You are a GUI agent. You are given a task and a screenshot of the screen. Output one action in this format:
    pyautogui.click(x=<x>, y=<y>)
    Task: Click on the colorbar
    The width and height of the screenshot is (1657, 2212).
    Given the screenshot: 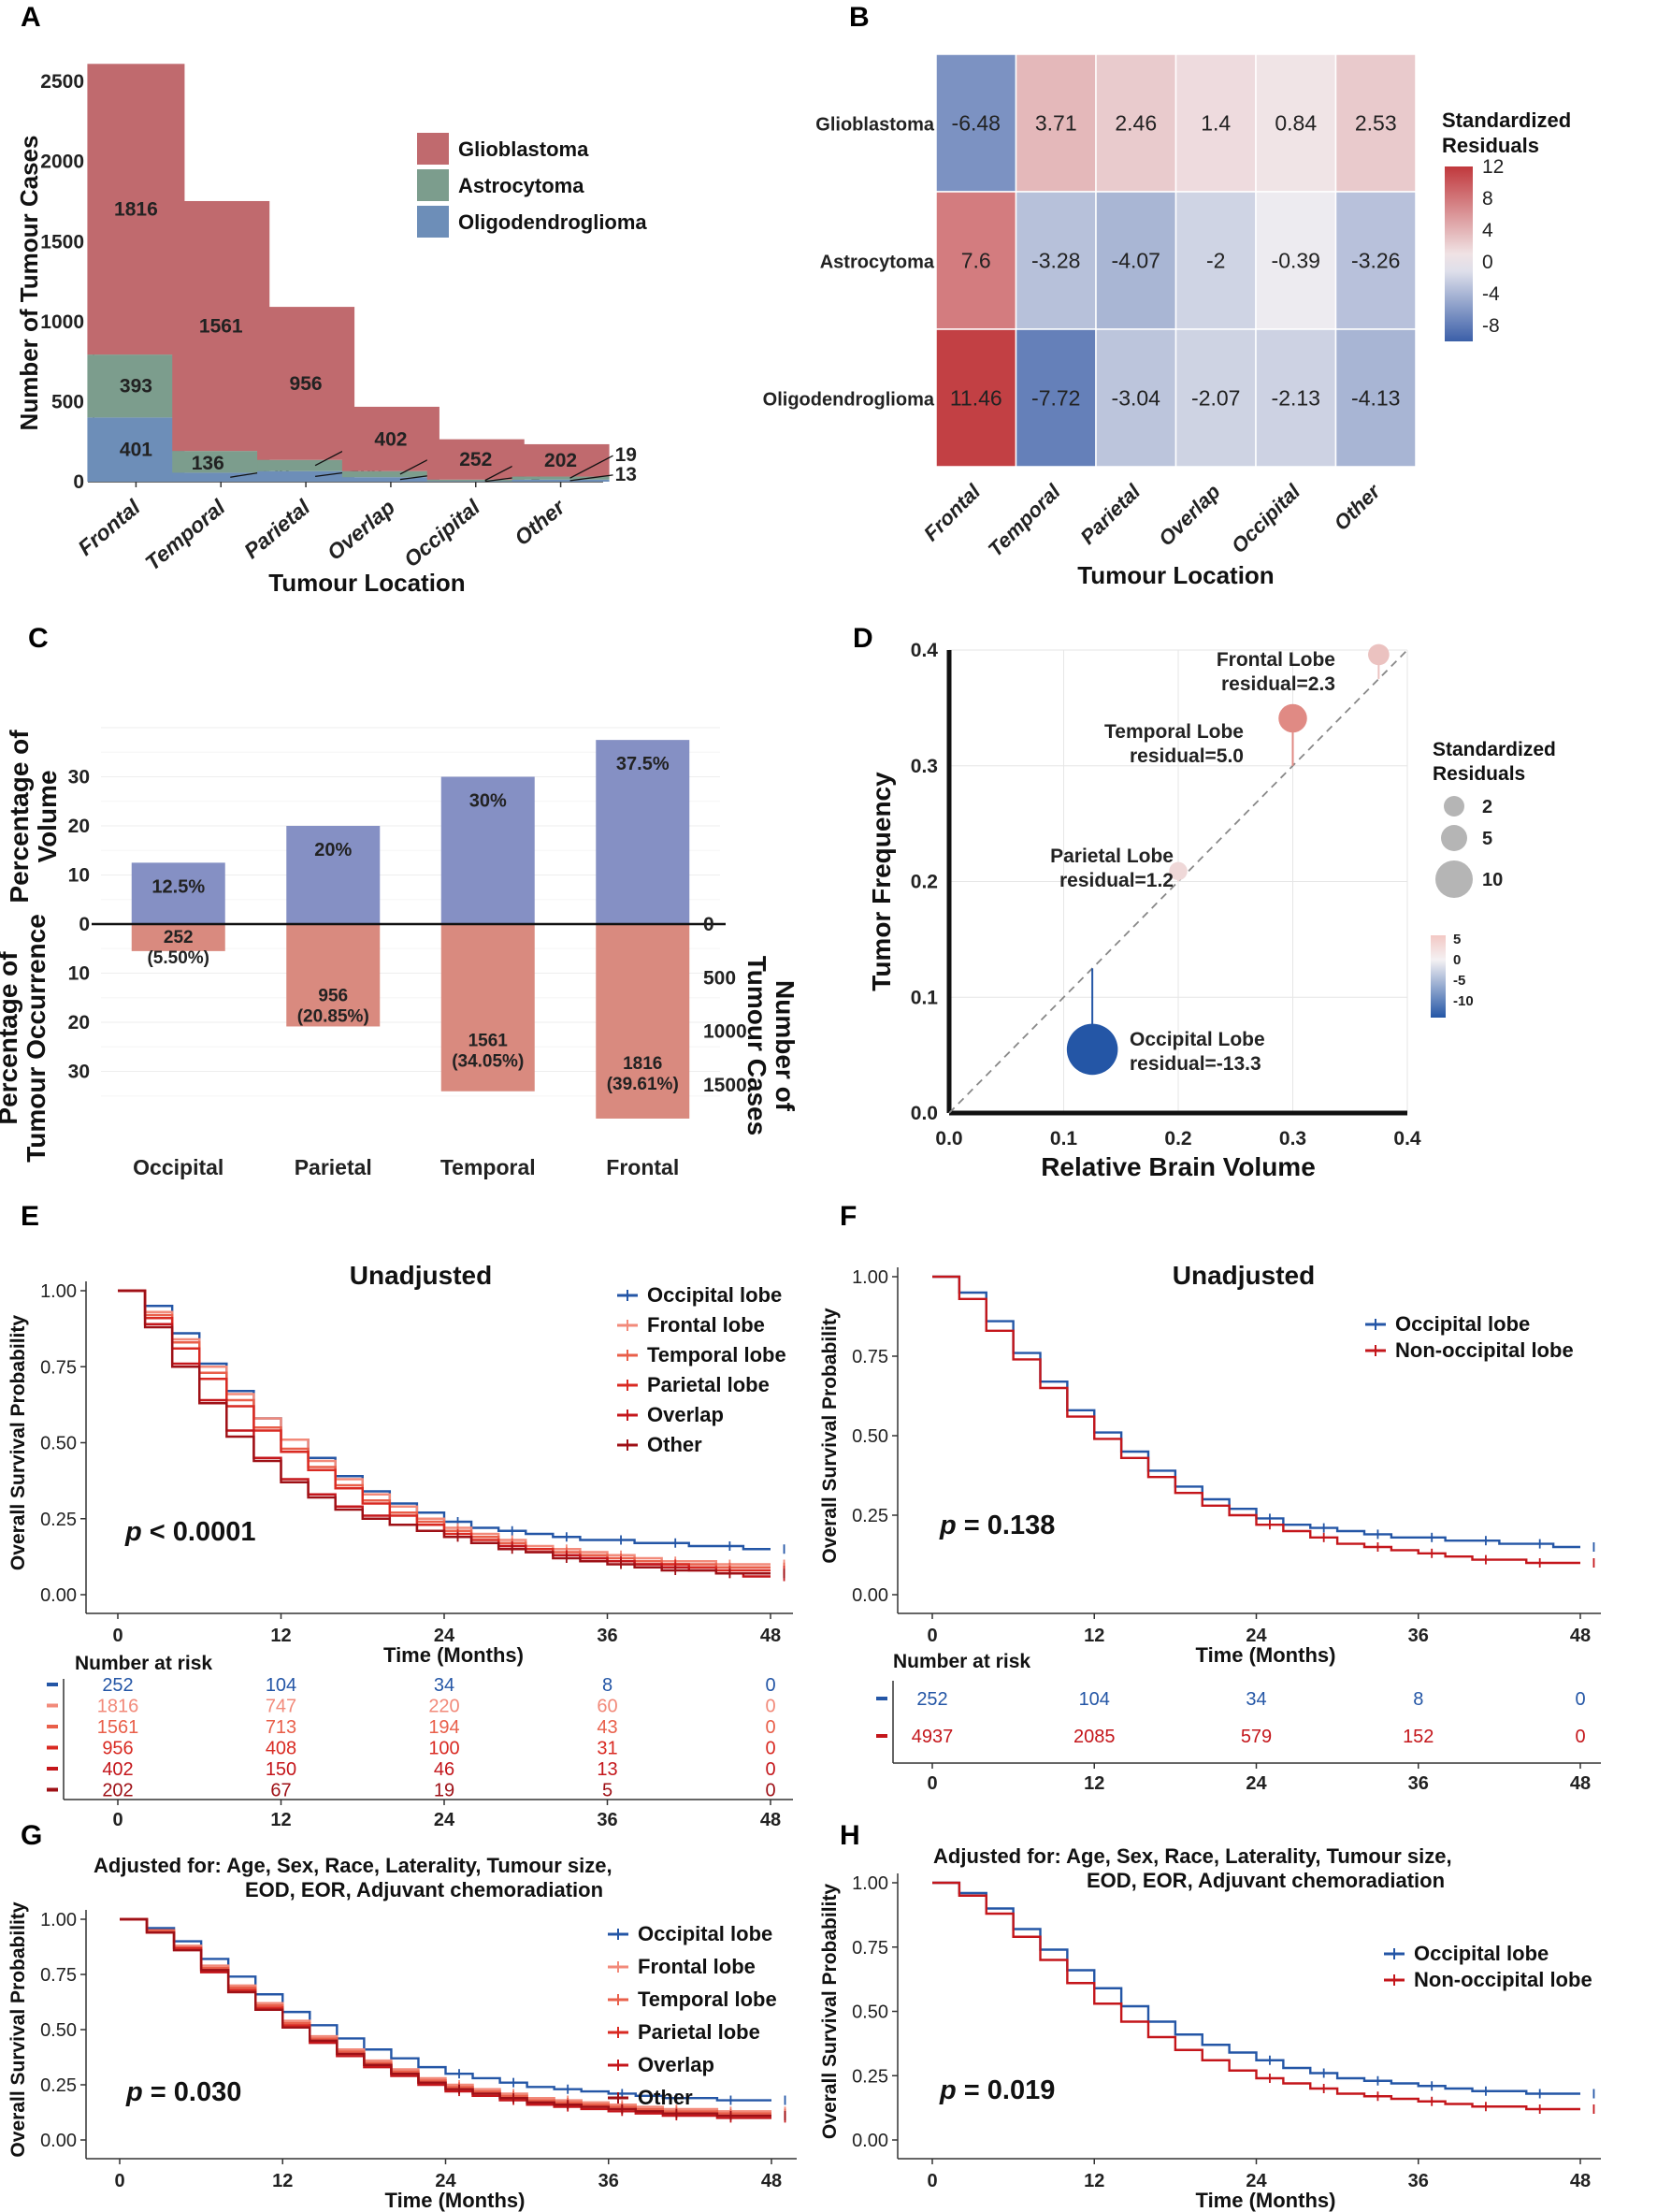 What is the action you would take?
    pyautogui.click(x=1459, y=253)
    